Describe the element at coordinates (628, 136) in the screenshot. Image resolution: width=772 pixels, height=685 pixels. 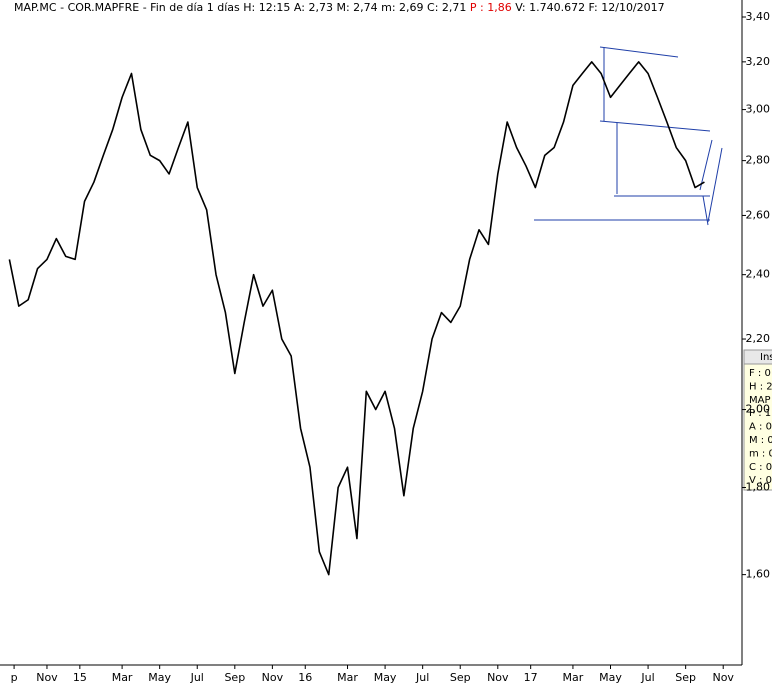
I see `trend-drawings` at that location.